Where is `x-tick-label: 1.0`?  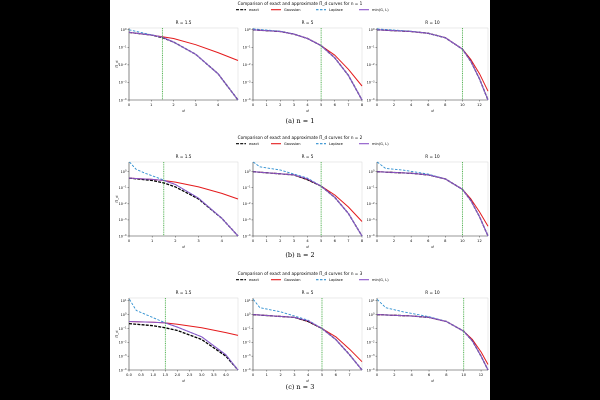 x-tick-label: 1.0 is located at coordinates (153, 375).